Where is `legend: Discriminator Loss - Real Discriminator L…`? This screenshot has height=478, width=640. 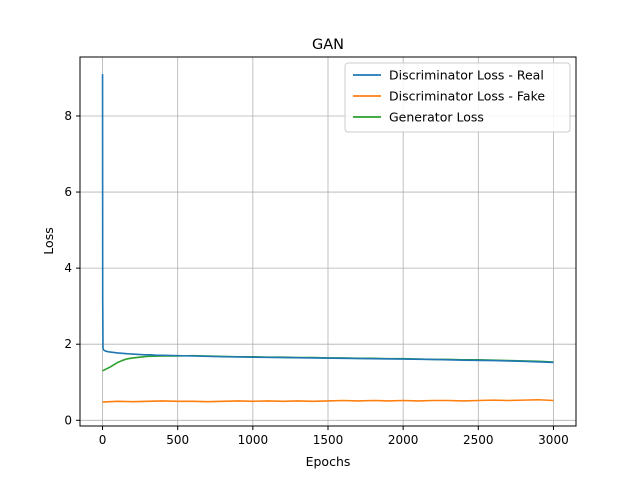
legend: Discriminator Loss - Real Discriminator L… is located at coordinates (457, 97).